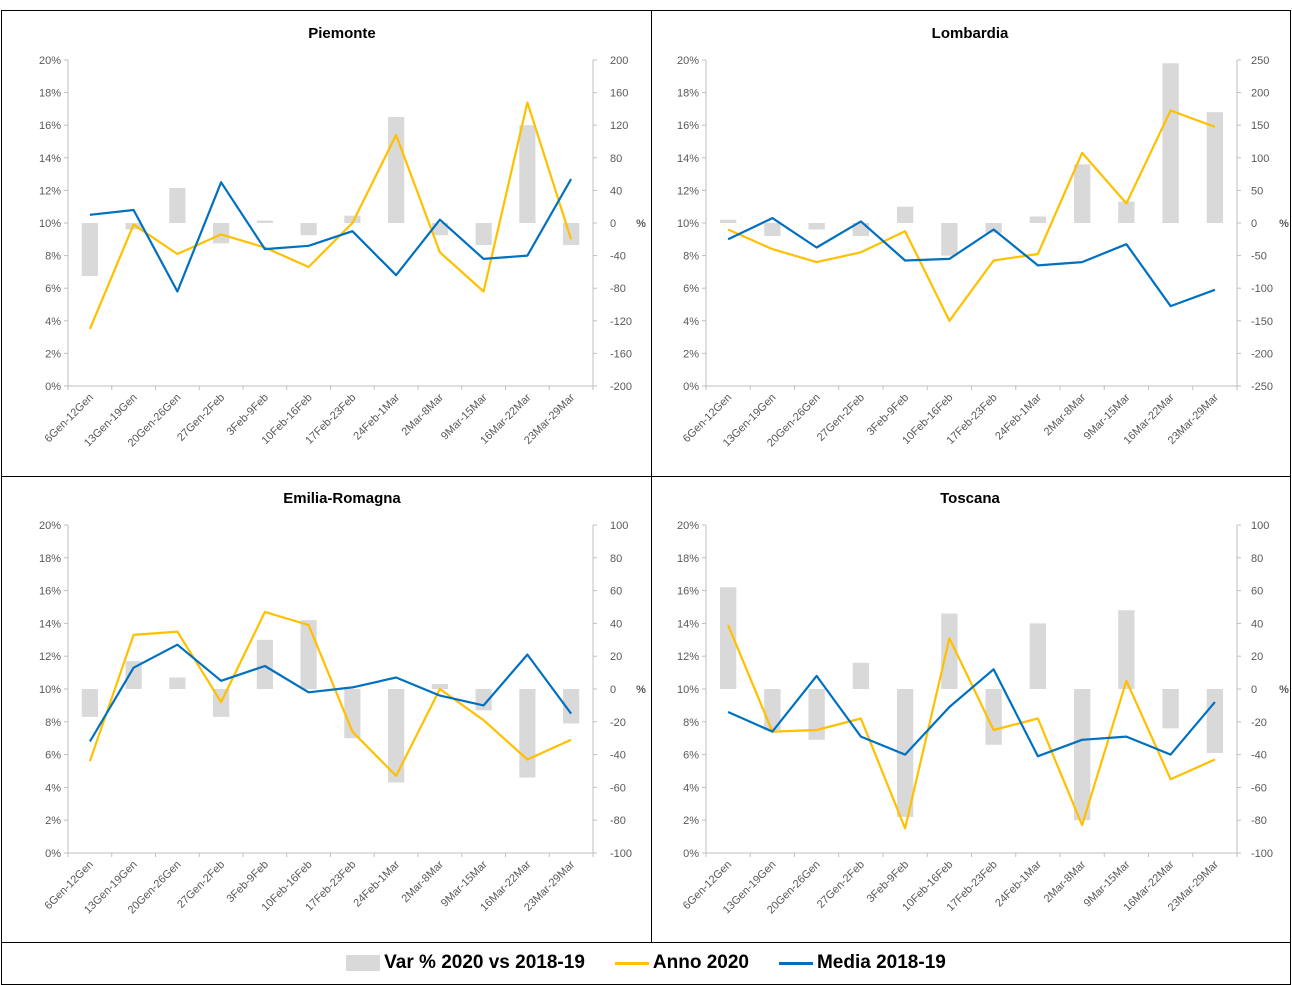  Describe the element at coordinates (1262, 289) in the screenshot. I see `lombardia-right-tick-label: -100` at that location.